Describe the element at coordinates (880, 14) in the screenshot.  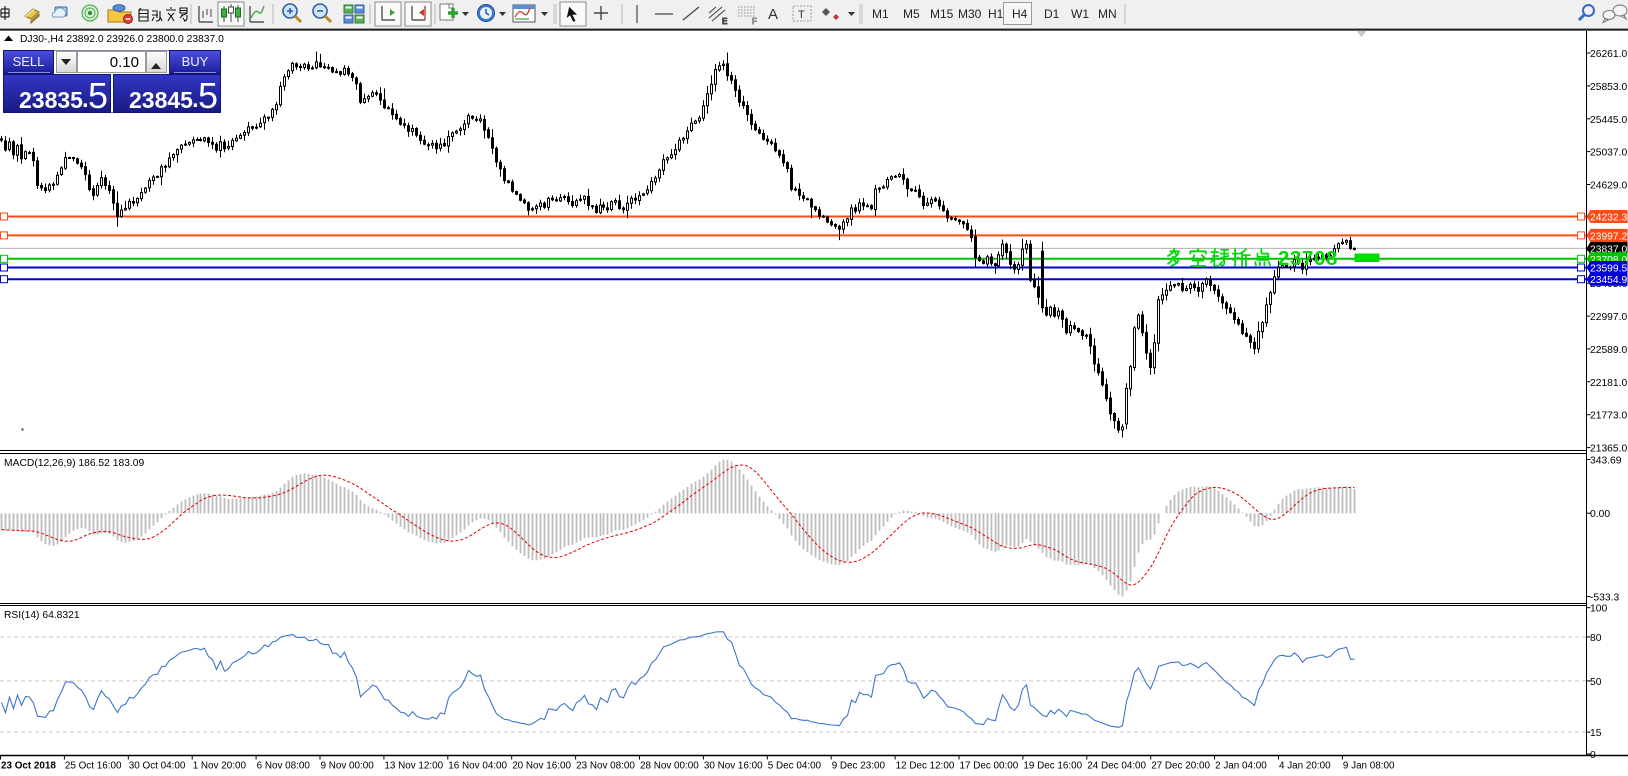
I see `svg-text: M1` at that location.